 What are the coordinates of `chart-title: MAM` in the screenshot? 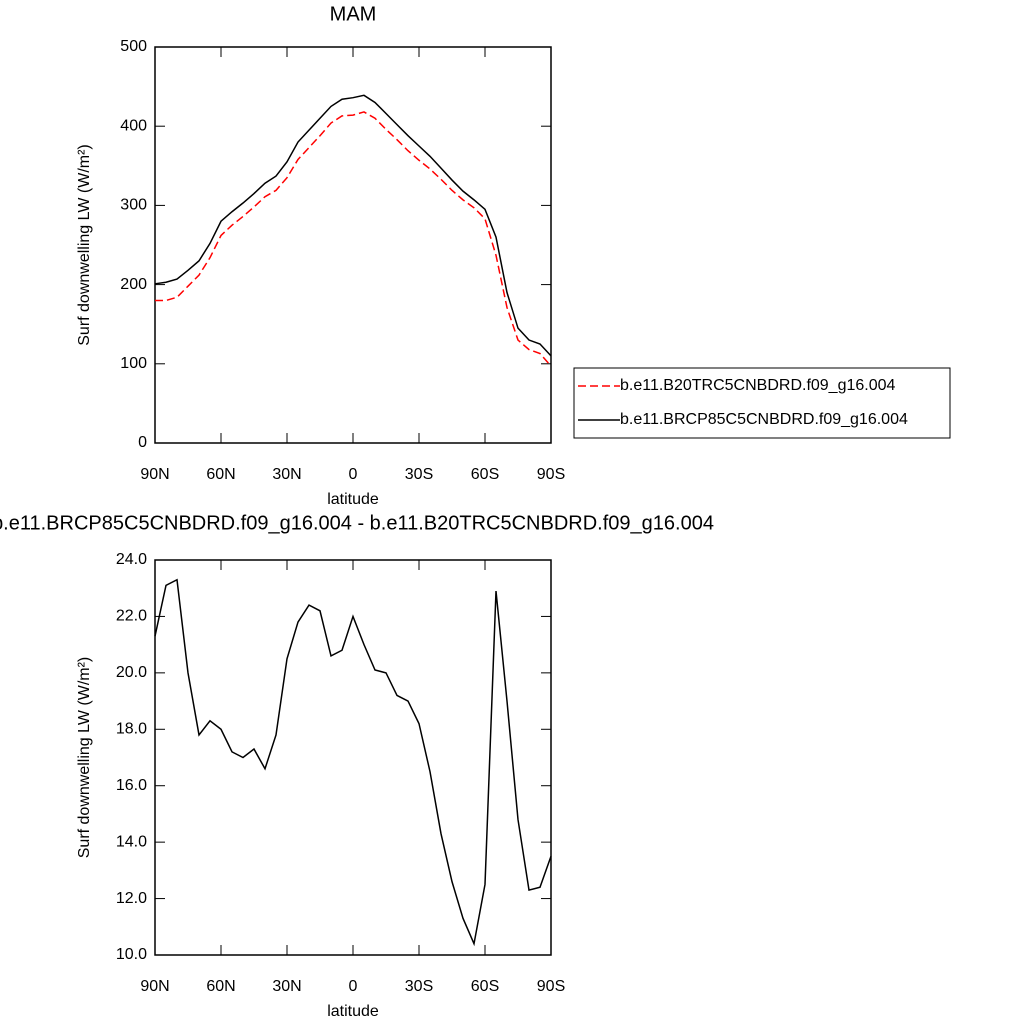 It's located at (353, 14).